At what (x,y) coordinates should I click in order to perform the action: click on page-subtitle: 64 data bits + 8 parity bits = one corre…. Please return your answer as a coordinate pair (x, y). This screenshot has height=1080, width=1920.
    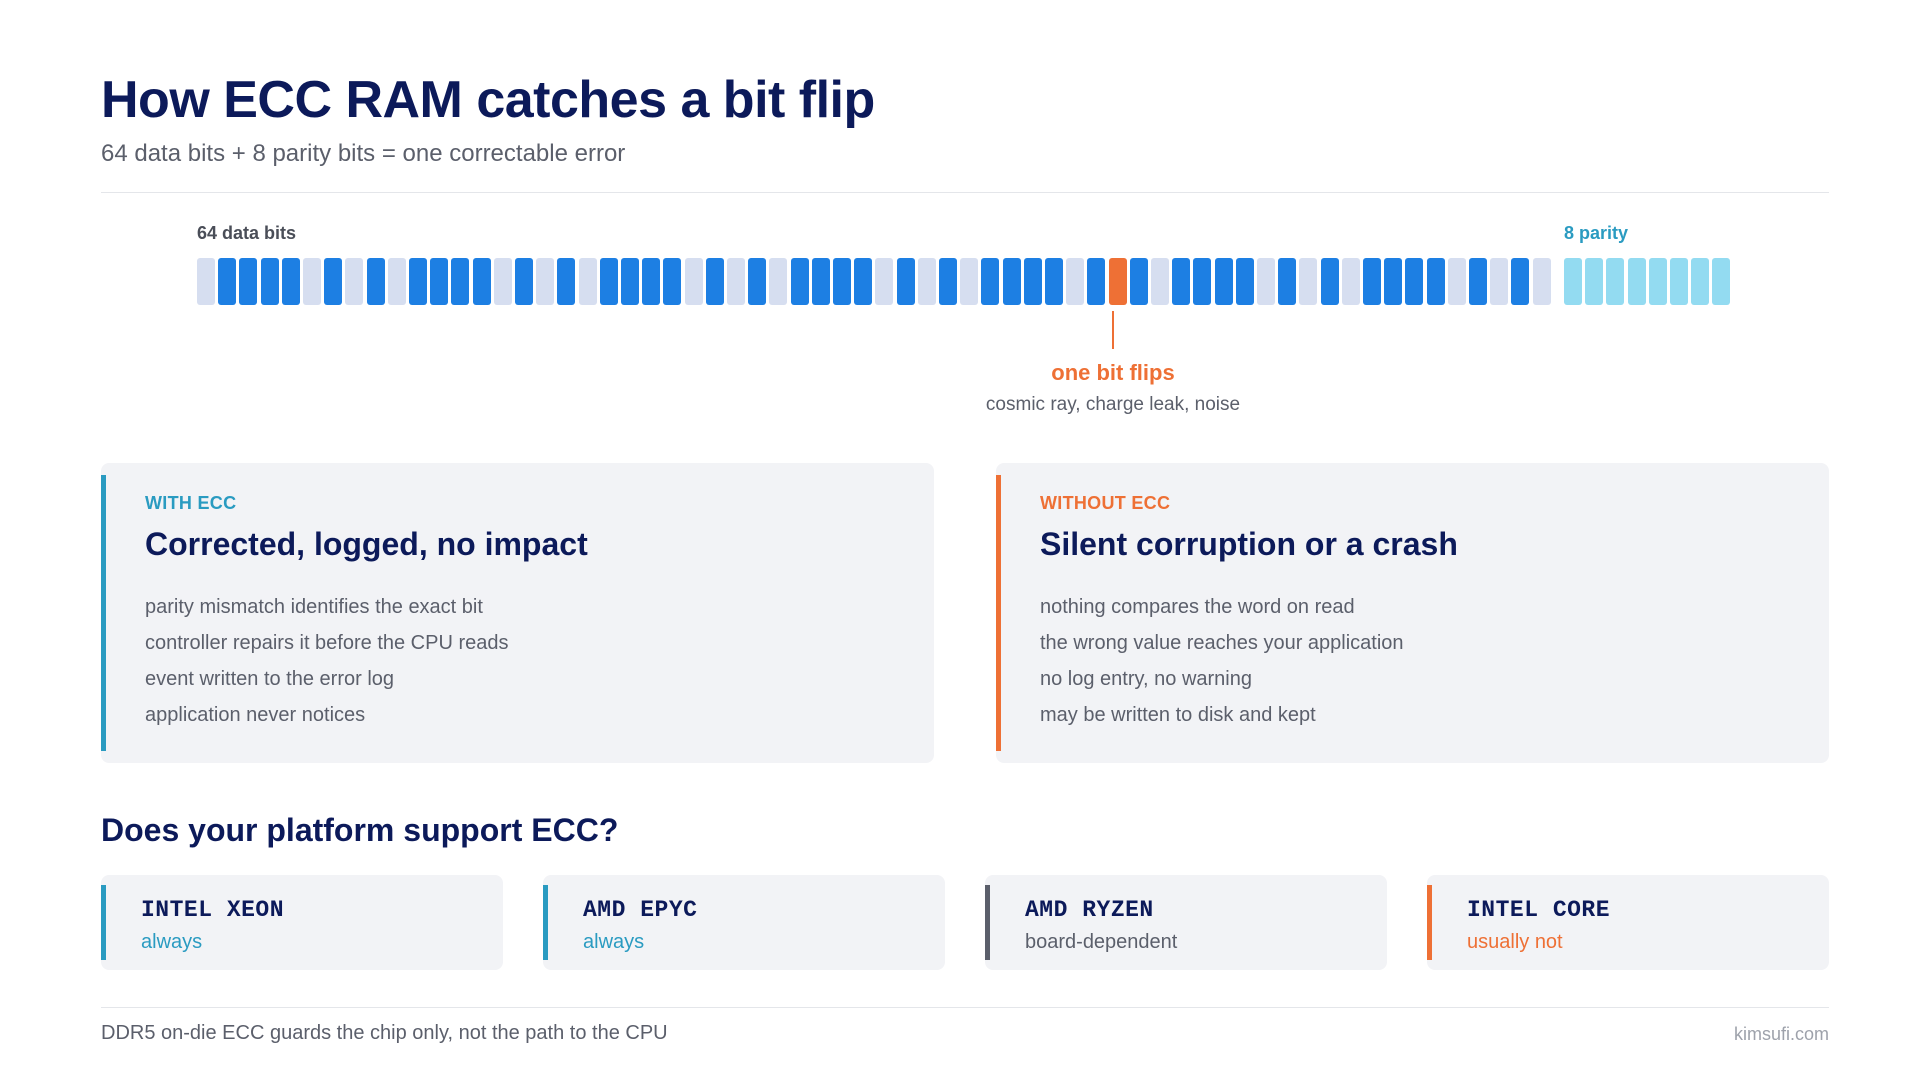
    Looking at the image, I should click on (363, 153).